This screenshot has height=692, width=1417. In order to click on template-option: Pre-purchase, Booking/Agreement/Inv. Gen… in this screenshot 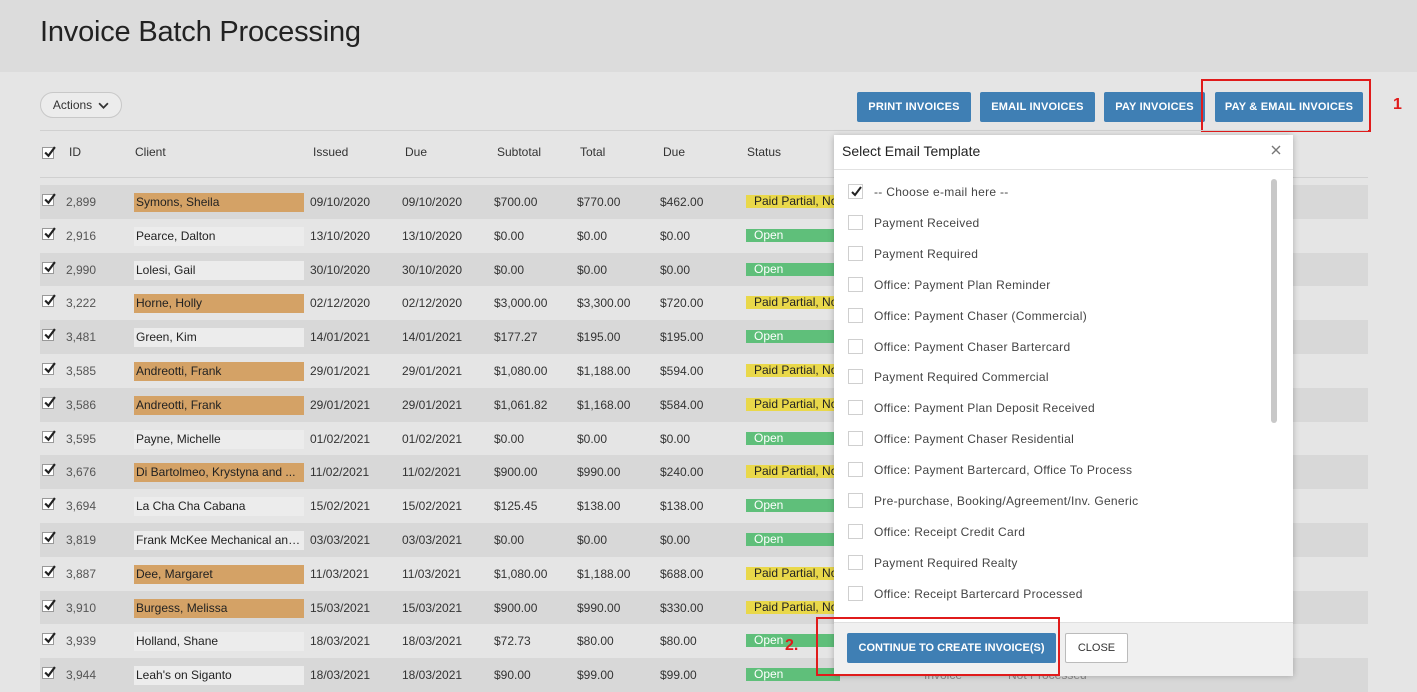, I will do `click(1058, 502)`.